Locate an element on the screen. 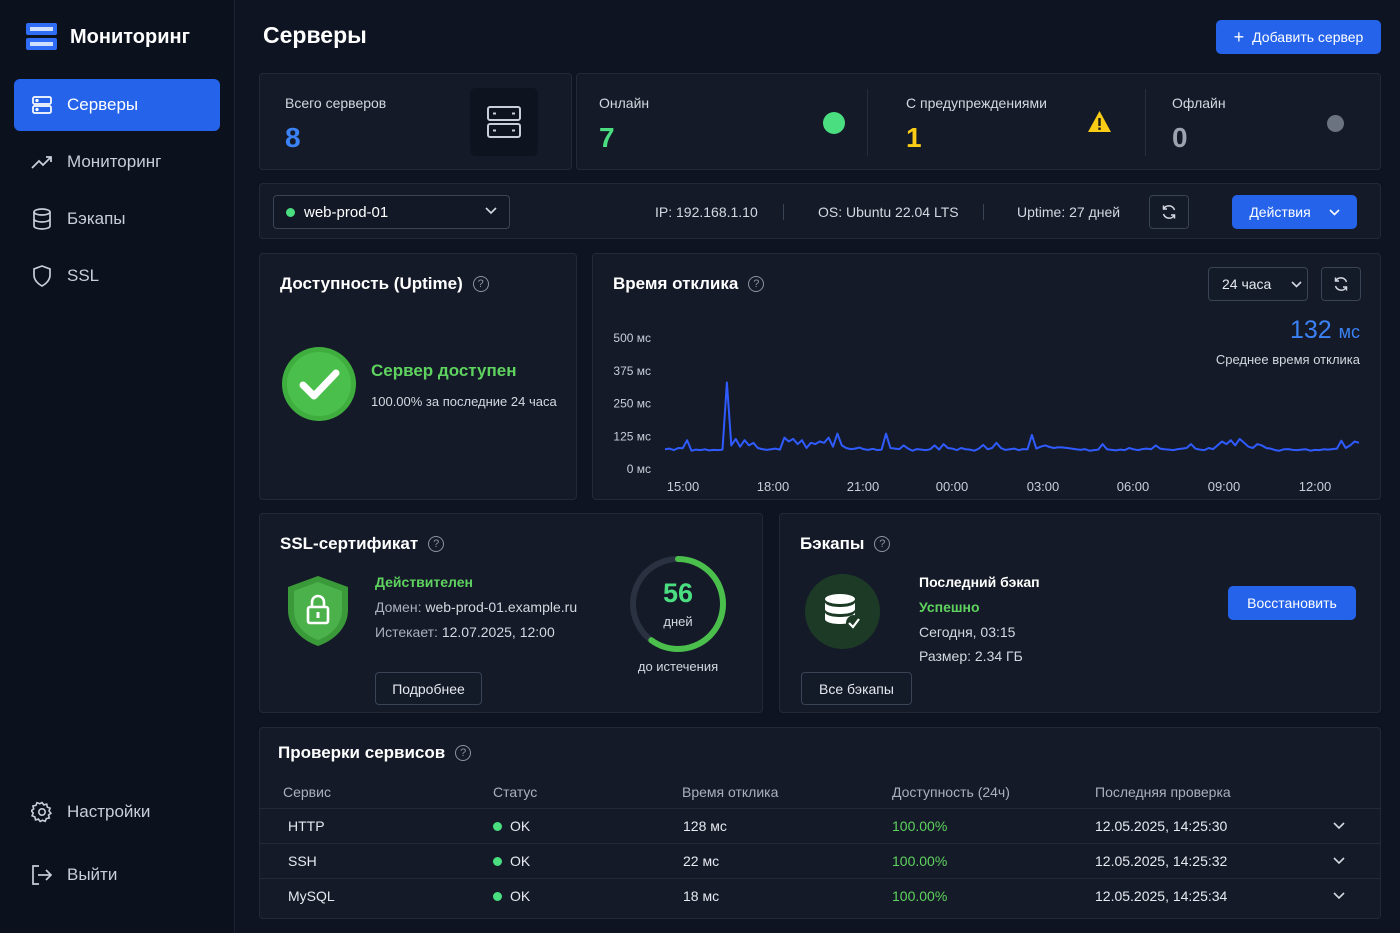 Image resolution: width=1400 pixels, height=933 pixels. add-server-button: + Добавить сервер is located at coordinates (1298, 37).